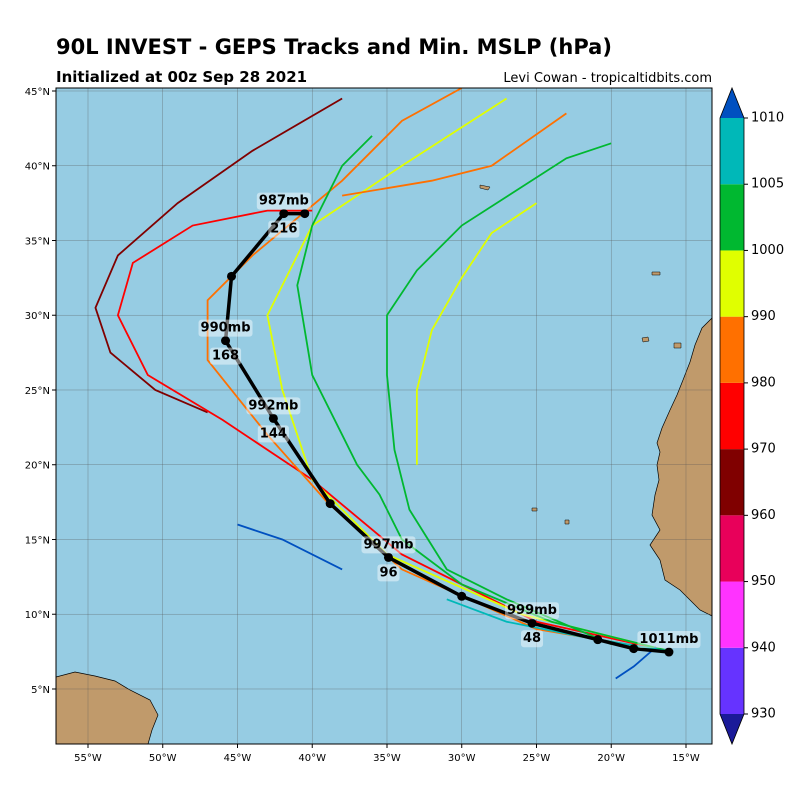 Image resolution: width=800 pixels, height=800 pixels. I want to click on mslp-label-group: 990mb, so click(225, 328).